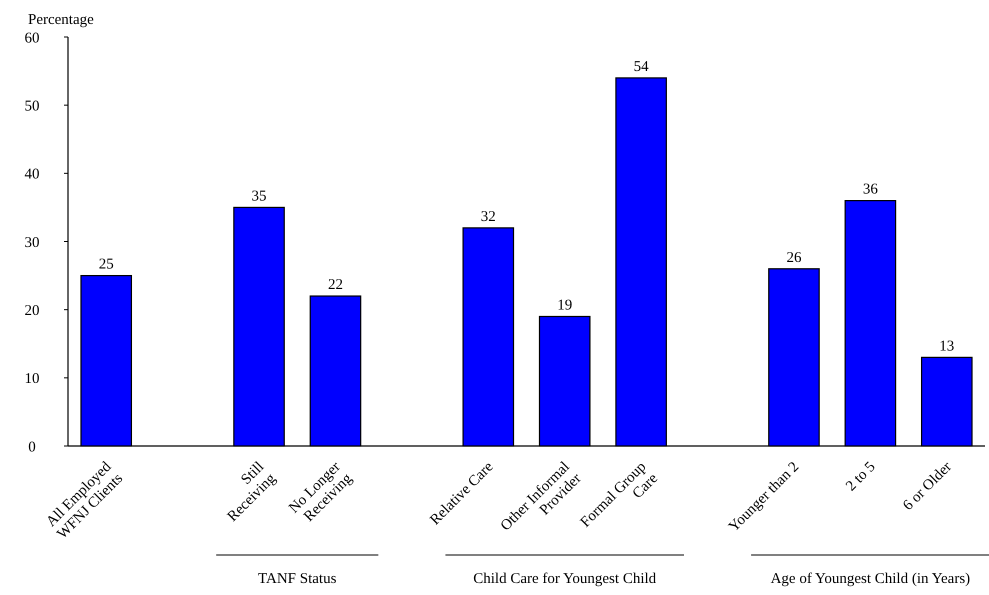  What do you see at coordinates (488, 216) in the screenshot?
I see `data-label: 32` at bounding box center [488, 216].